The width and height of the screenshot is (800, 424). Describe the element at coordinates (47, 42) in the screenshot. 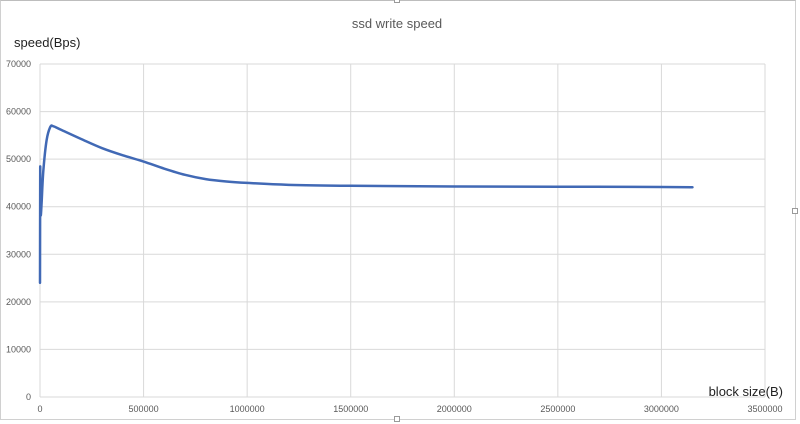

I see `y-axis-label: speed(Bps)` at that location.